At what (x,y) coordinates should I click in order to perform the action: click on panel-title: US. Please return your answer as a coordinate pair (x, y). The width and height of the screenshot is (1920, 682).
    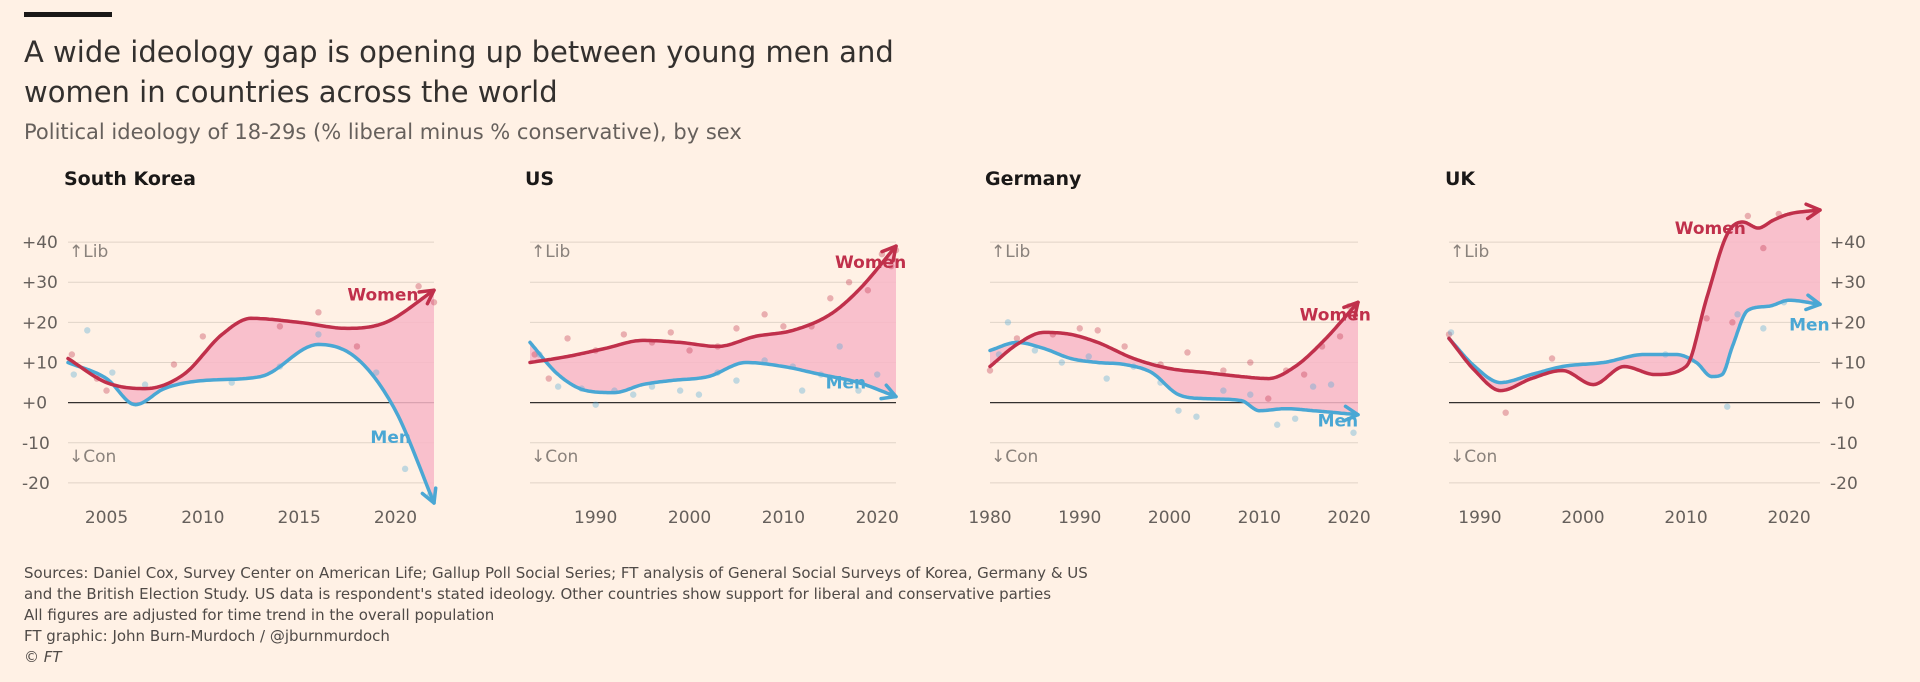
    Looking at the image, I should click on (539, 179).